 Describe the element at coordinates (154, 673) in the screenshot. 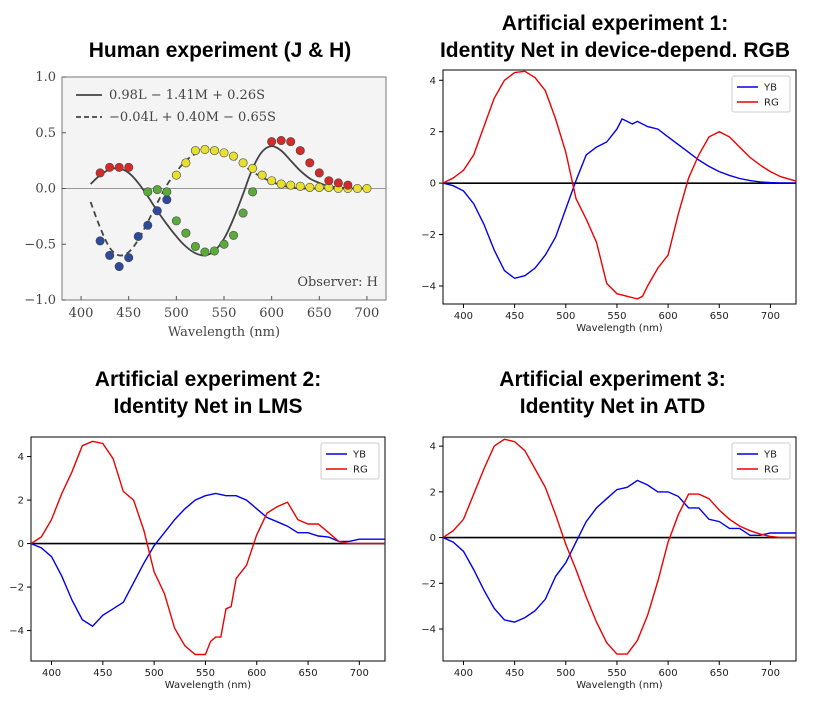

I see `art2-xtick-label: 500` at that location.